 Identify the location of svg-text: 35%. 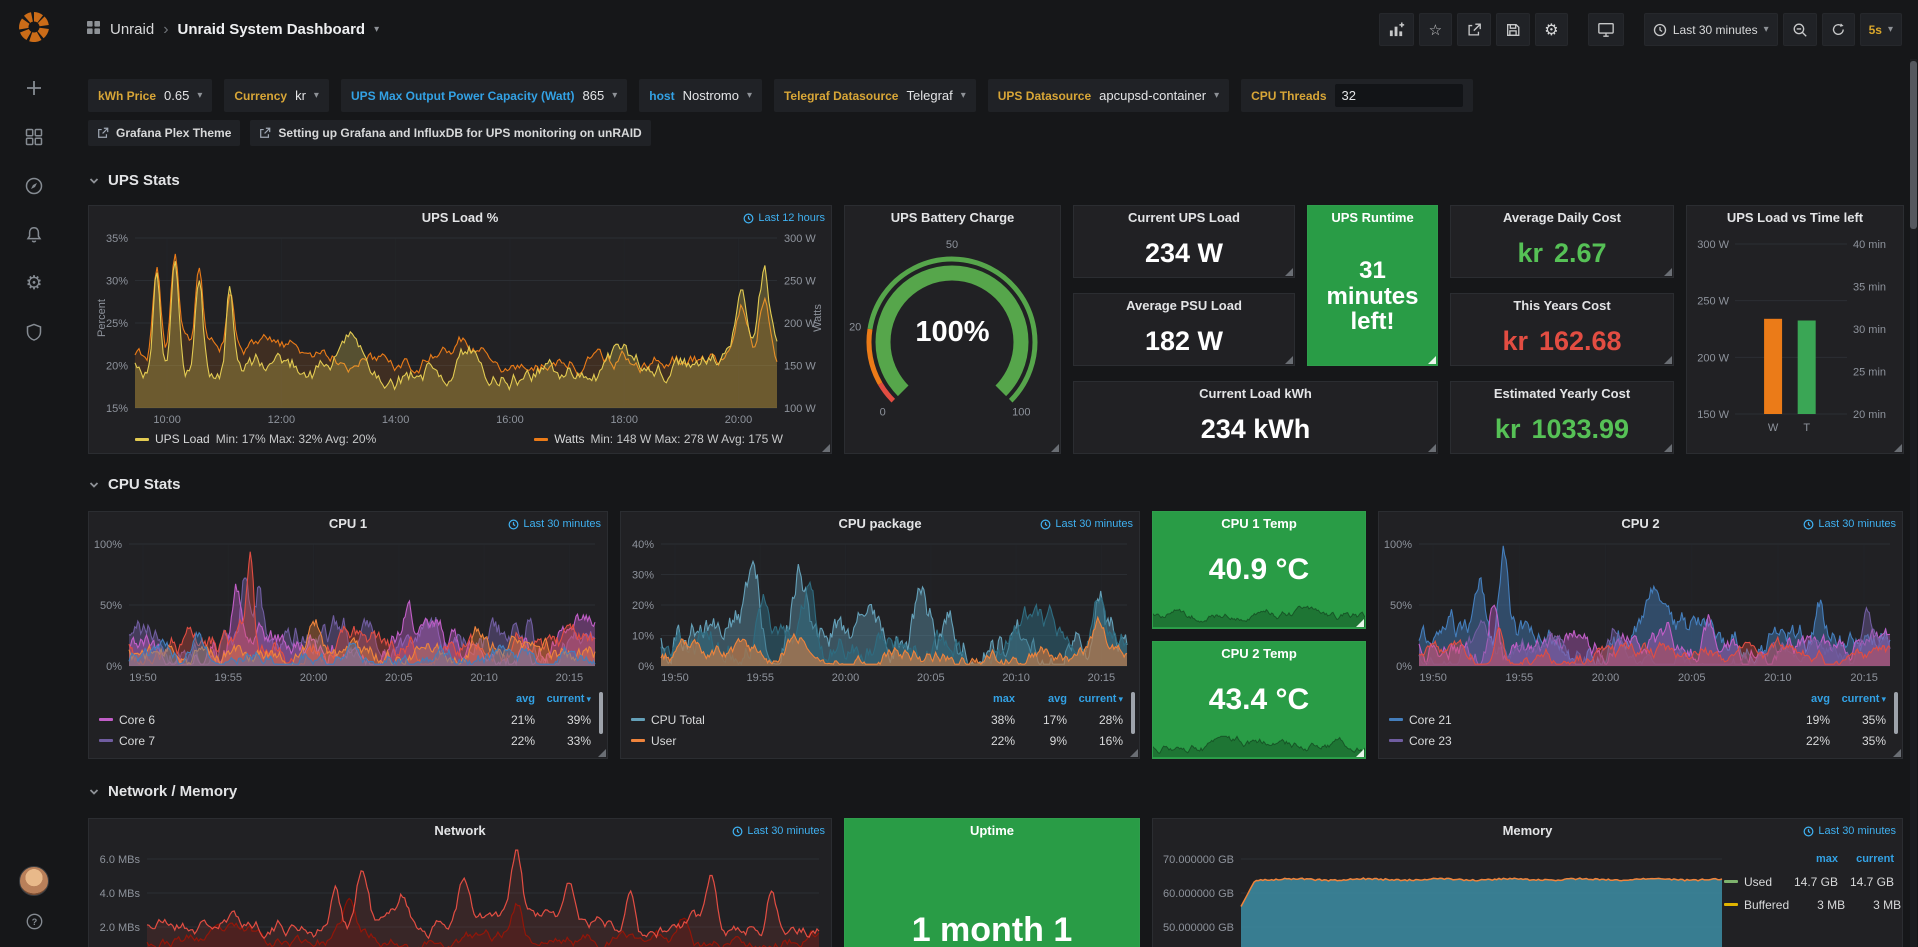
(117, 239).